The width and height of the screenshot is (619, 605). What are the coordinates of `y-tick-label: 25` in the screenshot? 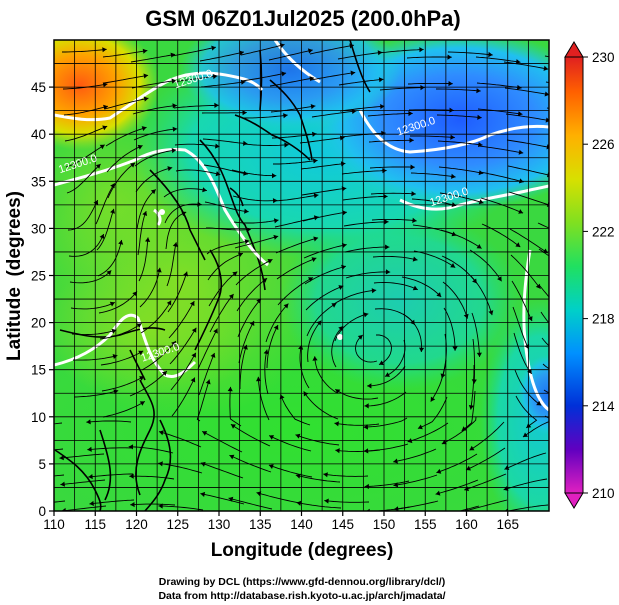 It's located at (38, 276).